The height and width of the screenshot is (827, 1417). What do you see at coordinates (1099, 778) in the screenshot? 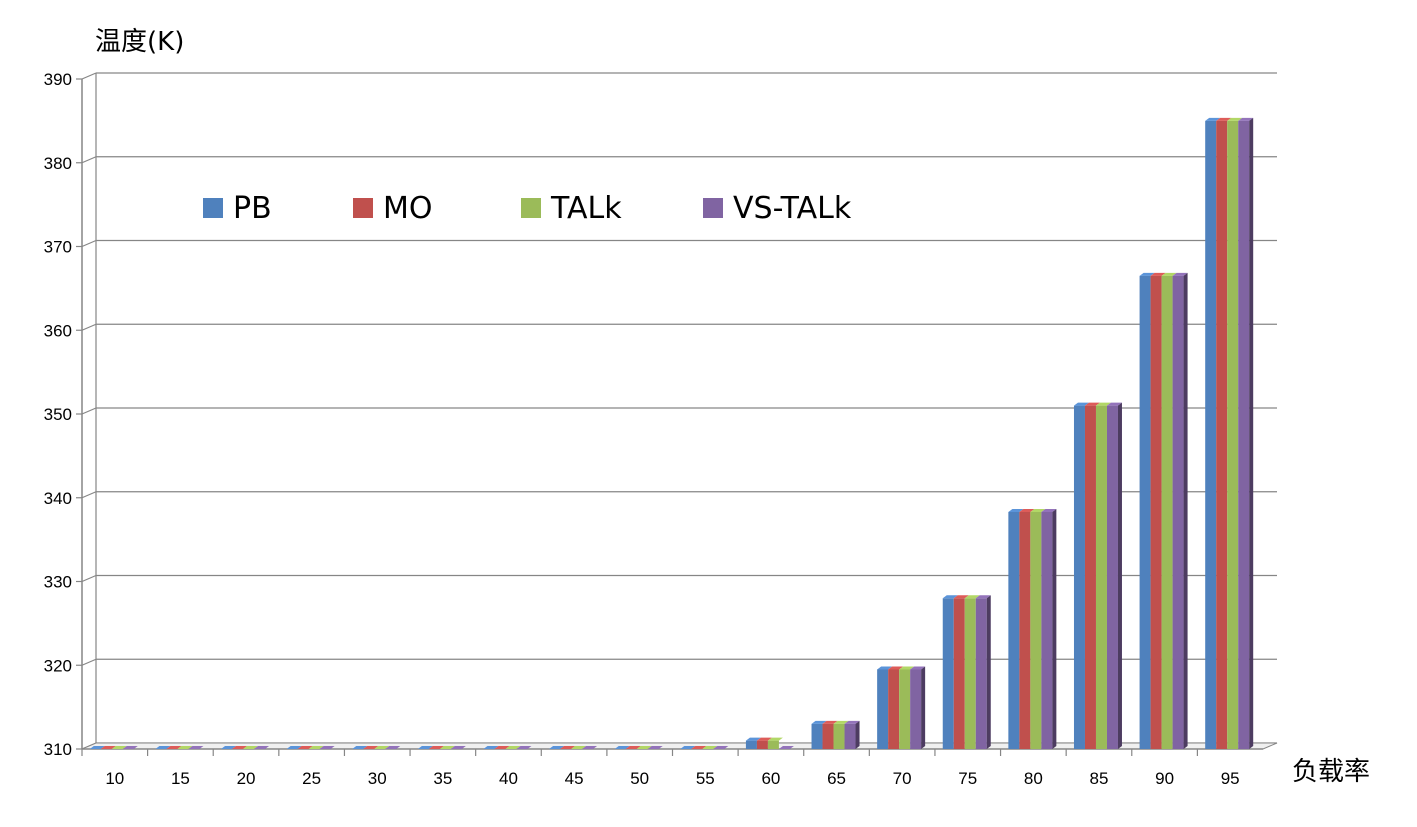
I see `x-tick-label: 85` at bounding box center [1099, 778].